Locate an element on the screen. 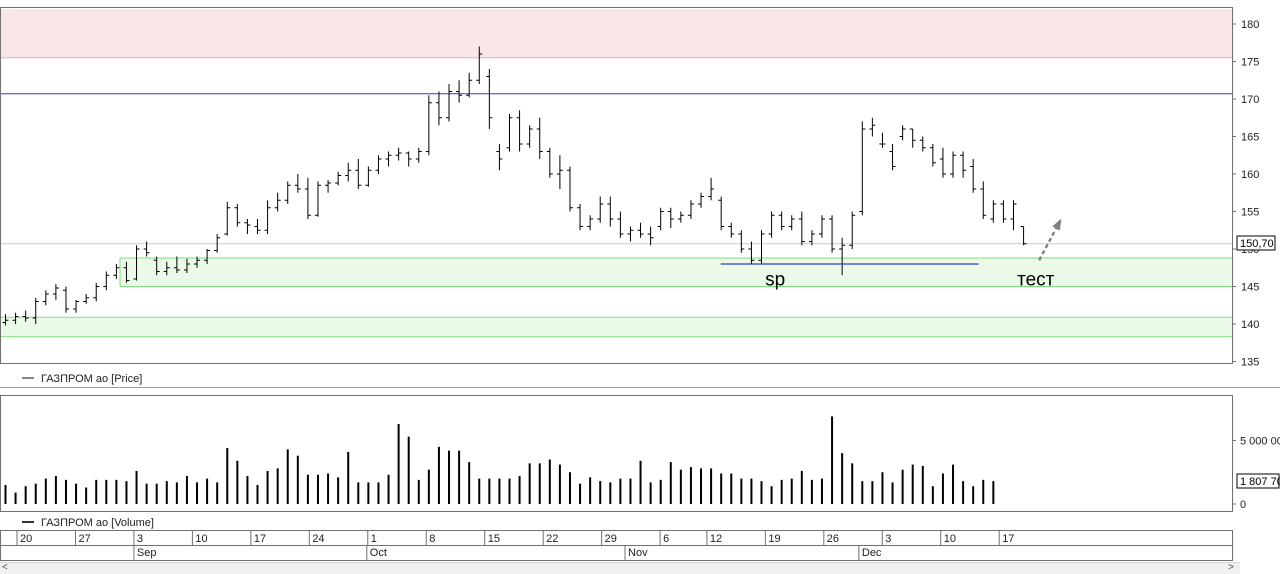  day-tick-label-16: 10 is located at coordinates (950, 539).